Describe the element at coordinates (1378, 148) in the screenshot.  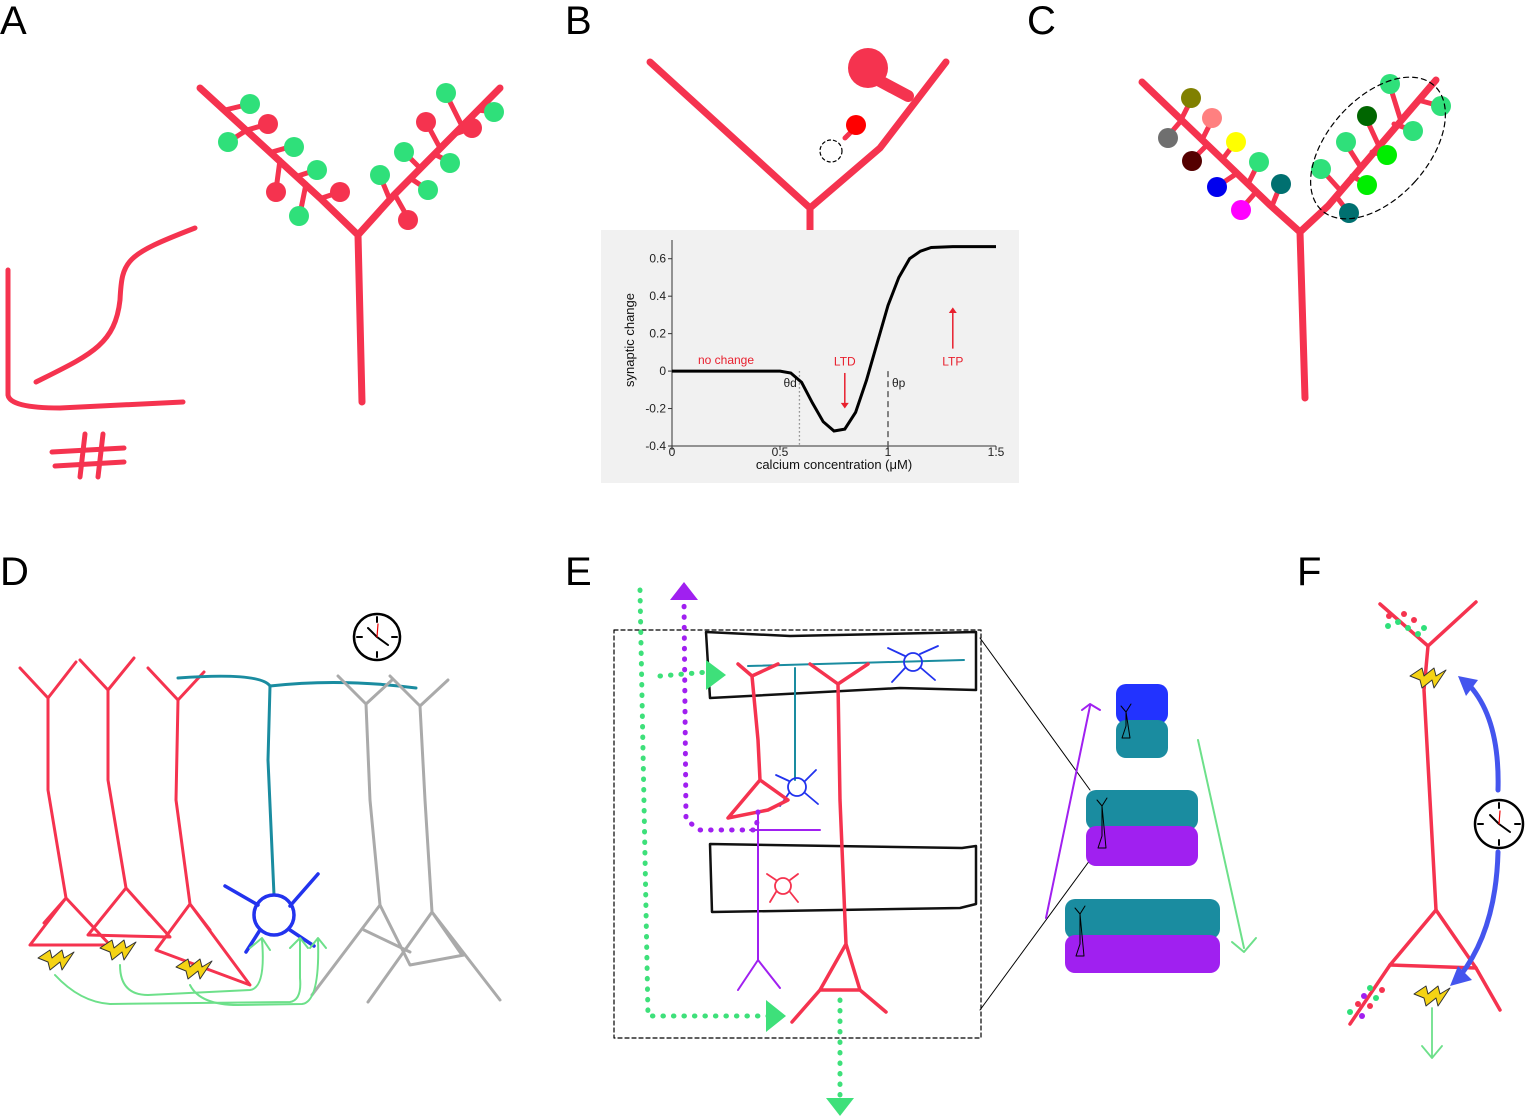
I see `clustered-spines-outline` at that location.